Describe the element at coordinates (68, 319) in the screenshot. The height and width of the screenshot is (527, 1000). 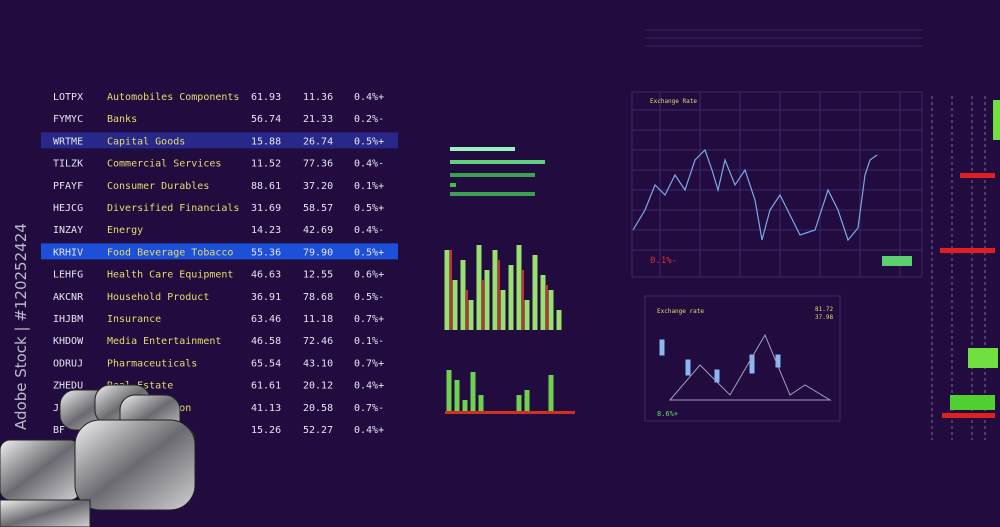
I see `ticker: IHJBM` at that location.